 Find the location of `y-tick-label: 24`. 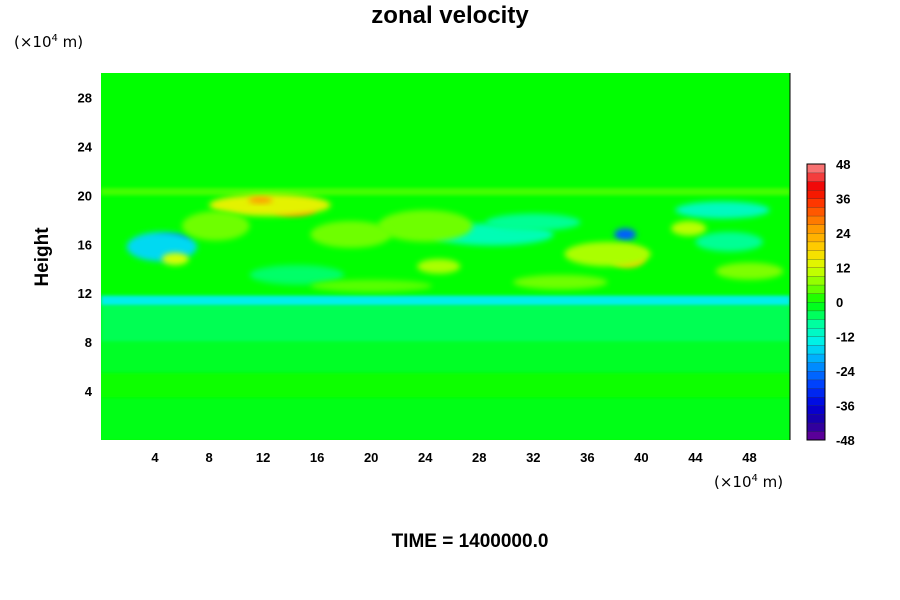

y-tick-label: 24 is located at coordinates (85, 146).